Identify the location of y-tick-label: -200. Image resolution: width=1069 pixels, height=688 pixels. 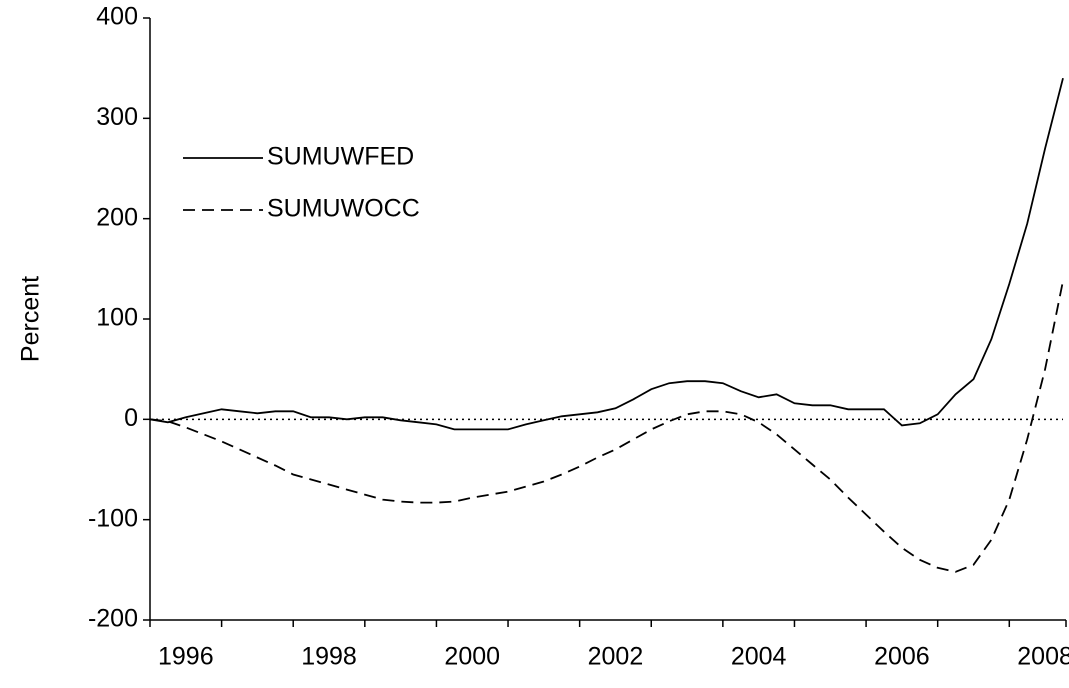
(113, 619).